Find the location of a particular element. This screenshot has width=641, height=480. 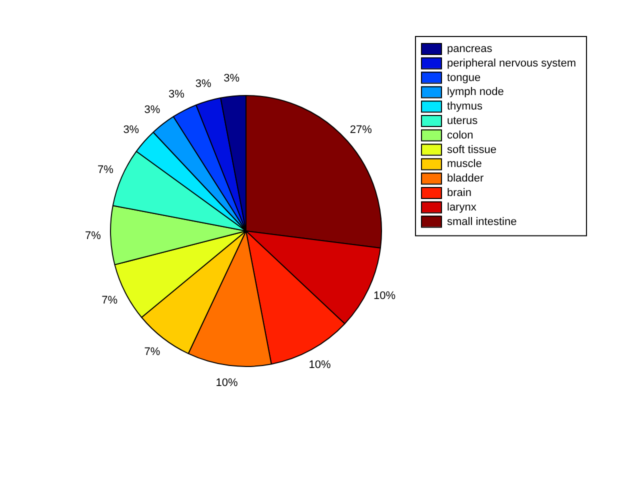

legend-label: lymph node is located at coordinates (475, 92).